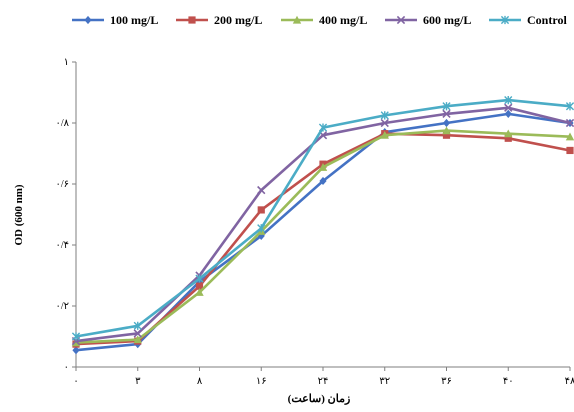 This screenshot has width=574, height=412. Describe the element at coordinates (343, 20) in the screenshot. I see `legend-label: 400 mg/L` at that location.